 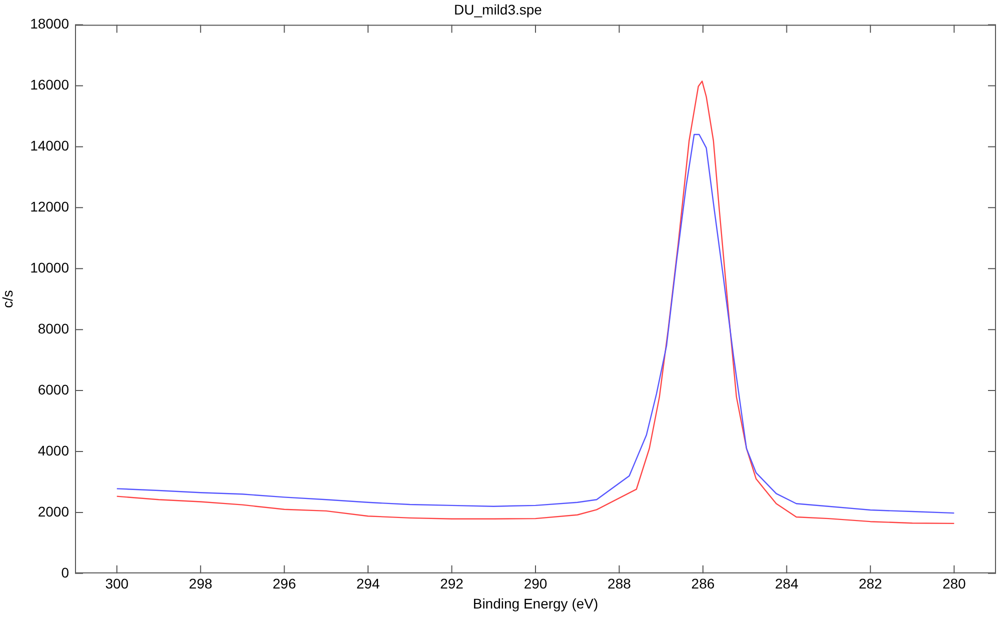 I want to click on y-tick-label: 18000, so click(x=50, y=24).